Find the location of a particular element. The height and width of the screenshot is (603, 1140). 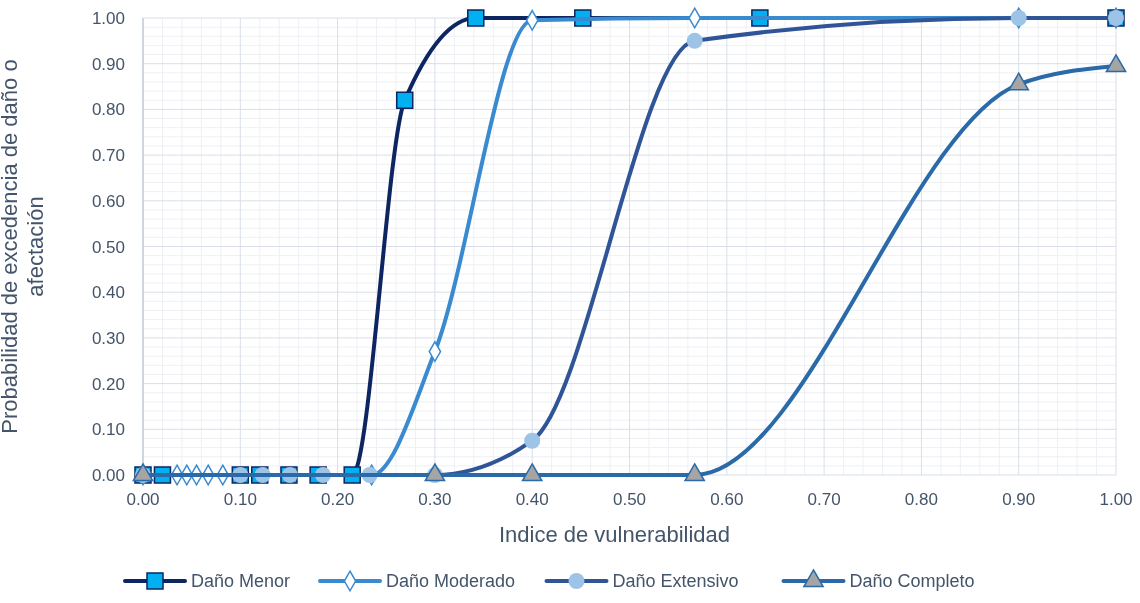

legend-label: Daño Completo is located at coordinates (912, 581).